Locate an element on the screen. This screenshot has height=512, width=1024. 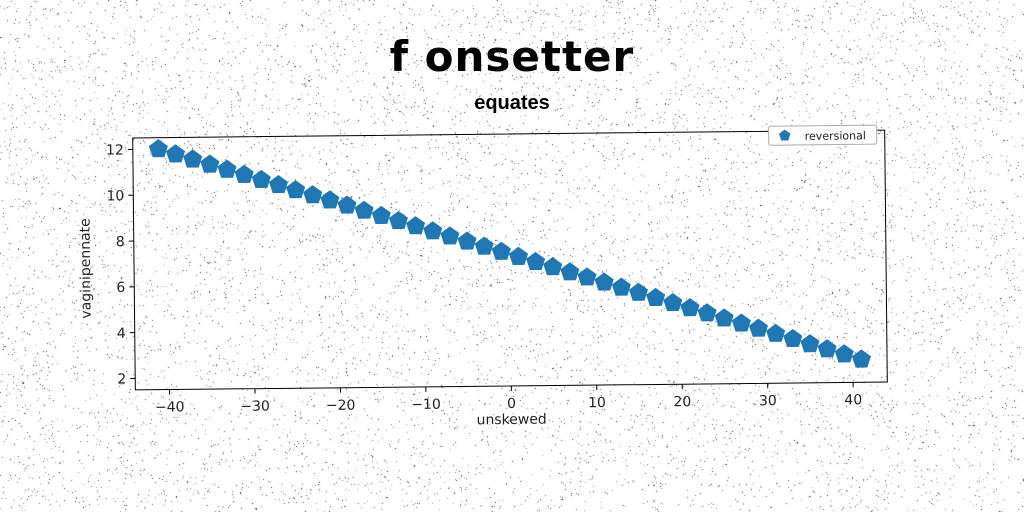
x-tick-label: −30 is located at coordinates (255, 407).